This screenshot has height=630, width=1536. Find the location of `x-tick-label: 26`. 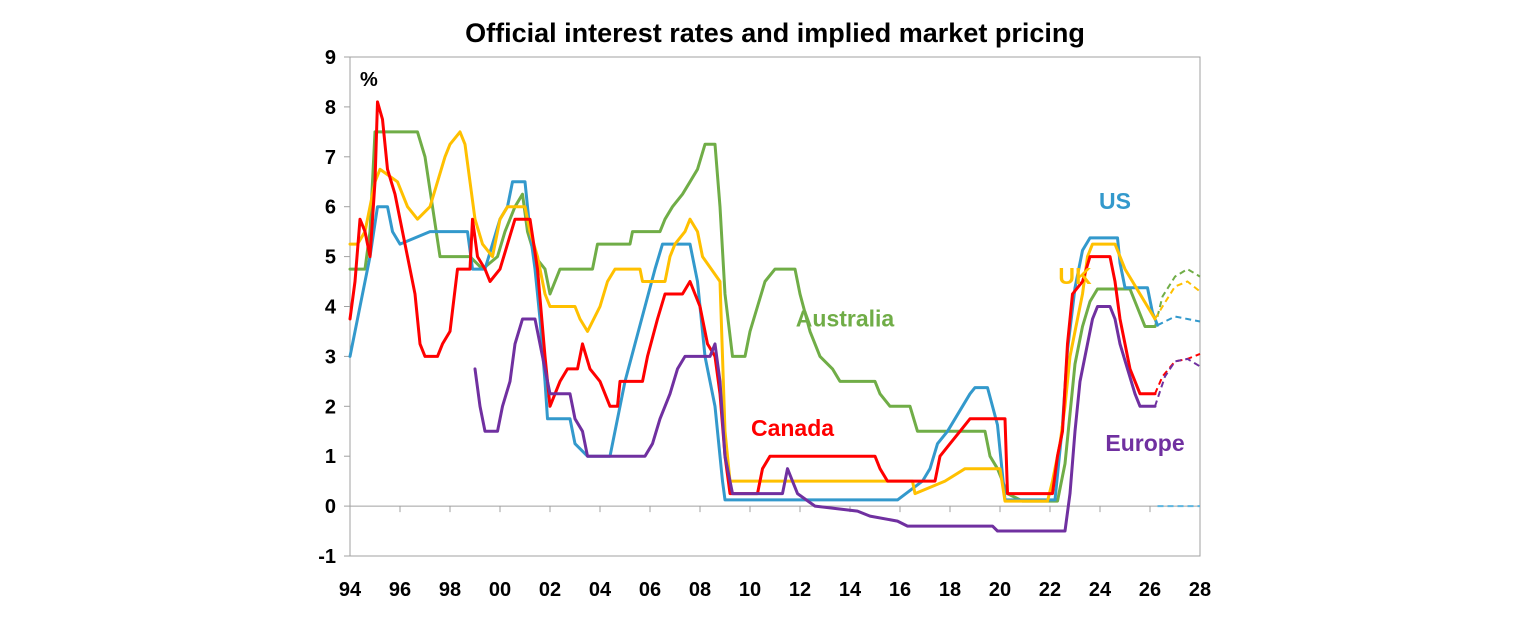

x-tick-label: 26 is located at coordinates (1150, 590).